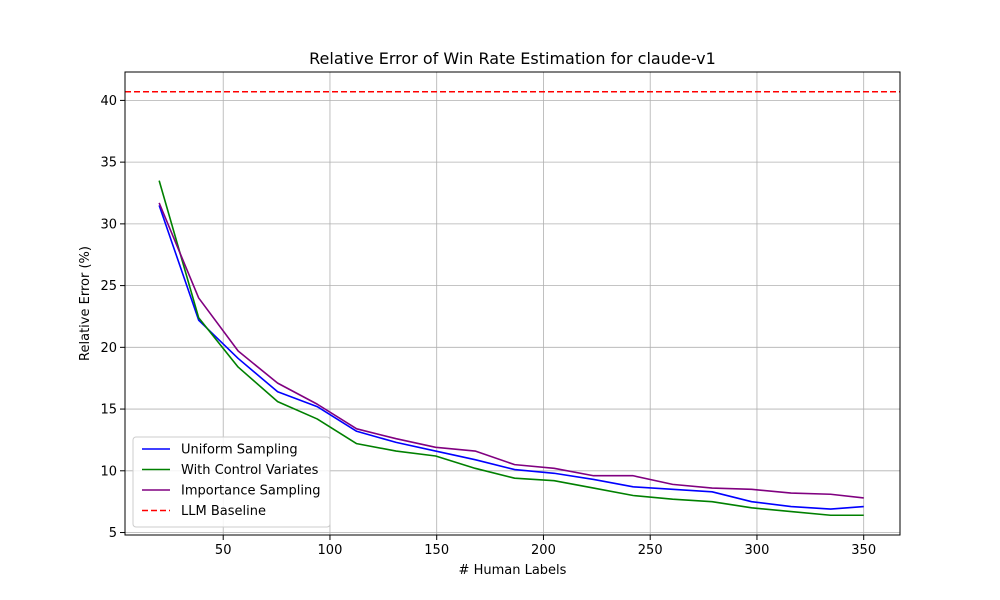 This screenshot has width=1000, height=600. I want to click on x-tick-label: 50, so click(223, 550).